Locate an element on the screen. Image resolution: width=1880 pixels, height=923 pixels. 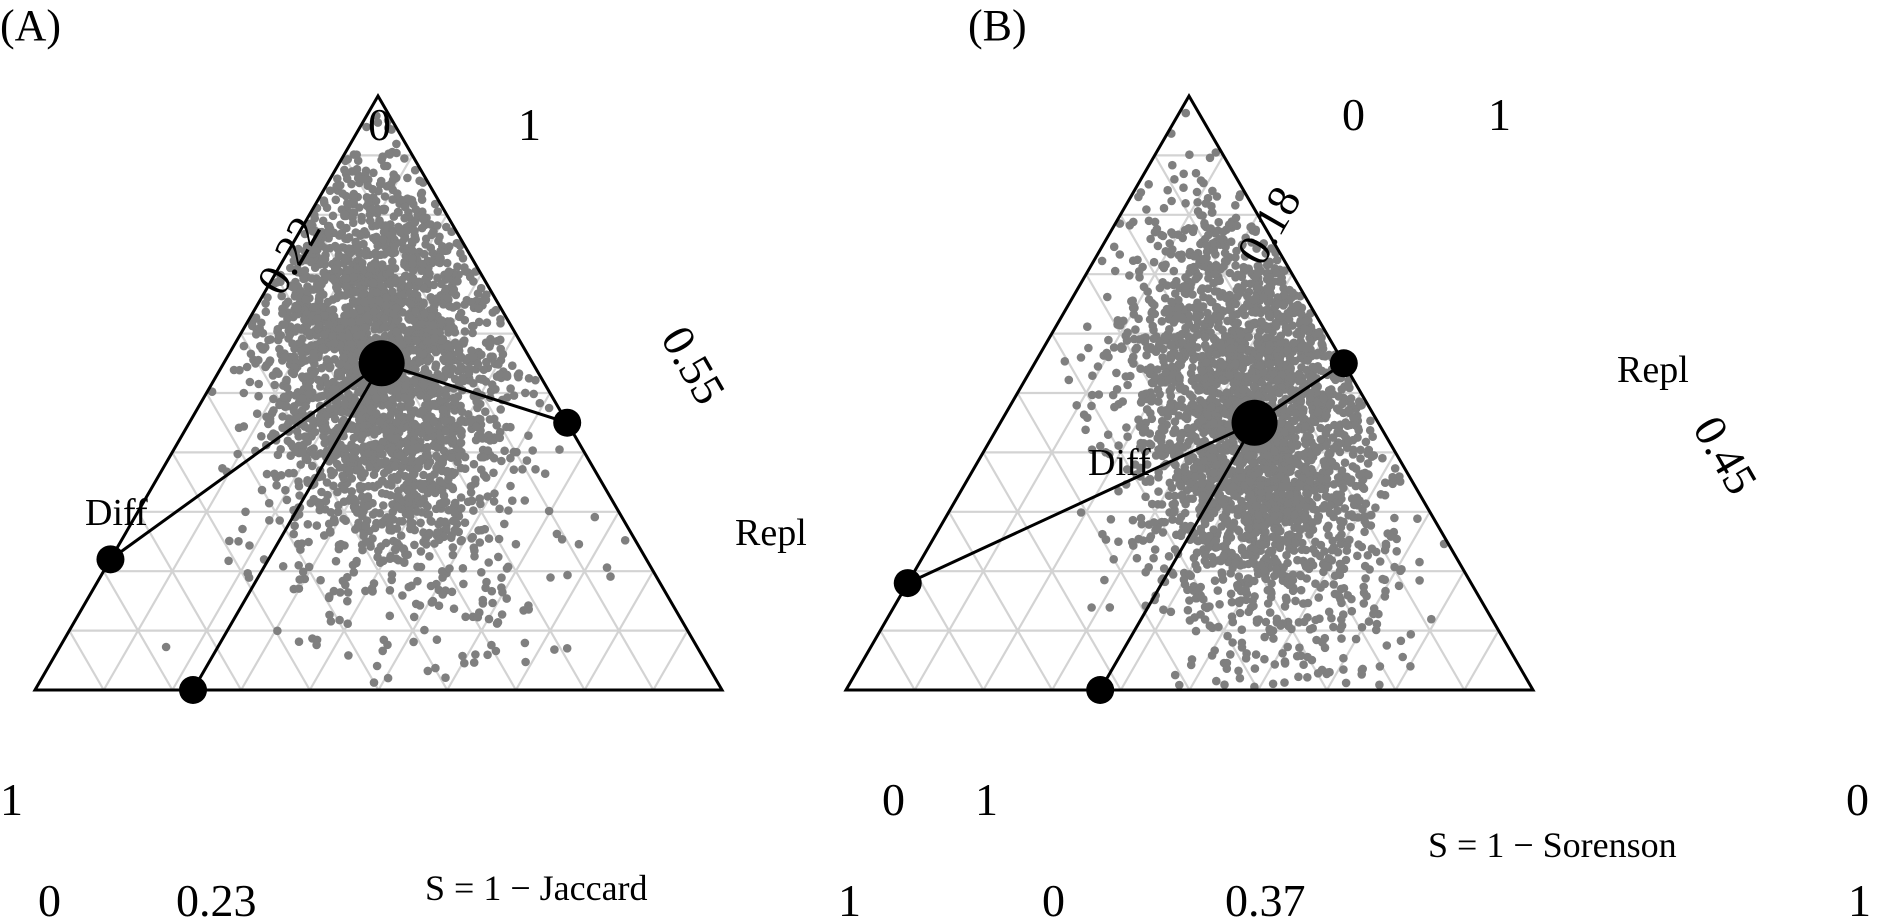
mean-marker-repl is located at coordinates (567, 422).